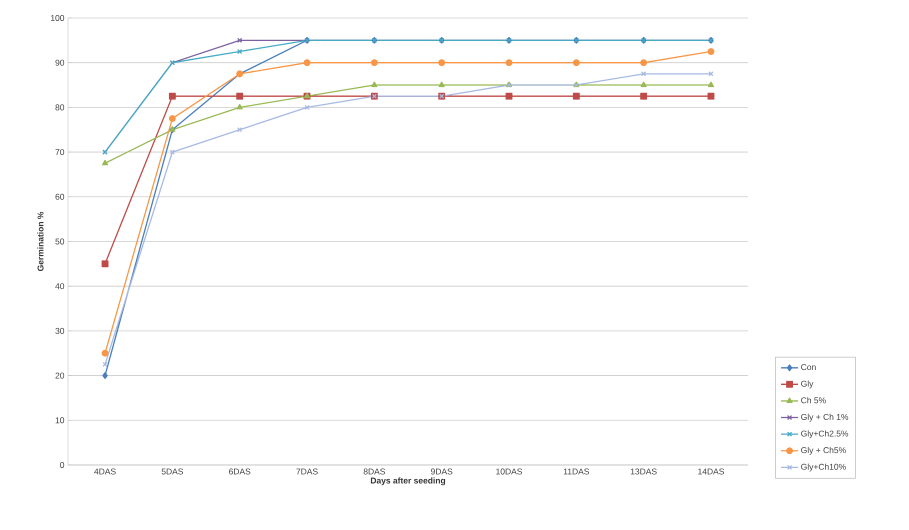 This screenshot has width=909, height=530. I want to click on y-tick-label: 40, so click(59, 286).